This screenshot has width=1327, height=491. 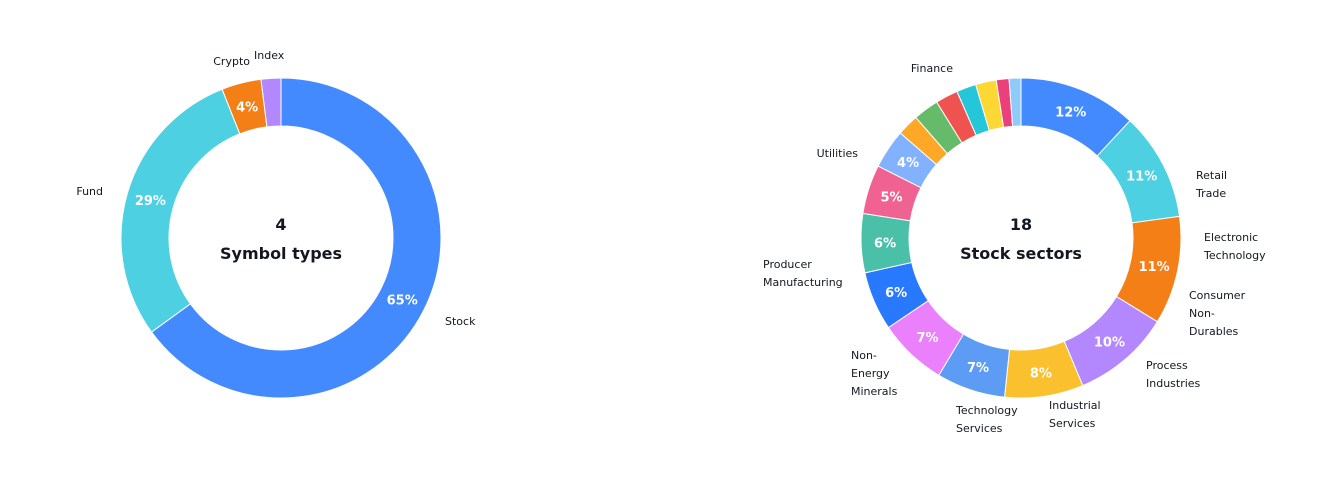 What do you see at coordinates (838, 153) in the screenshot?
I see `slice-category-label: Utilities` at bounding box center [838, 153].